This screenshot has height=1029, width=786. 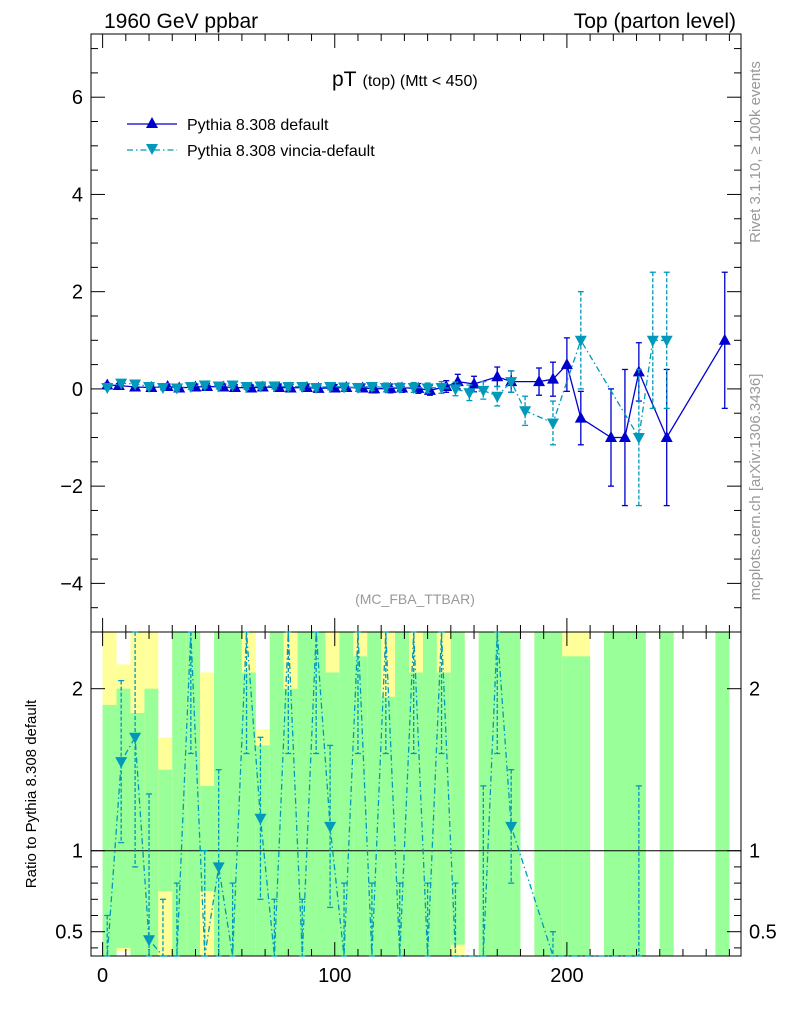 I want to click on plot-title-main: pT, so click(x=344, y=79).